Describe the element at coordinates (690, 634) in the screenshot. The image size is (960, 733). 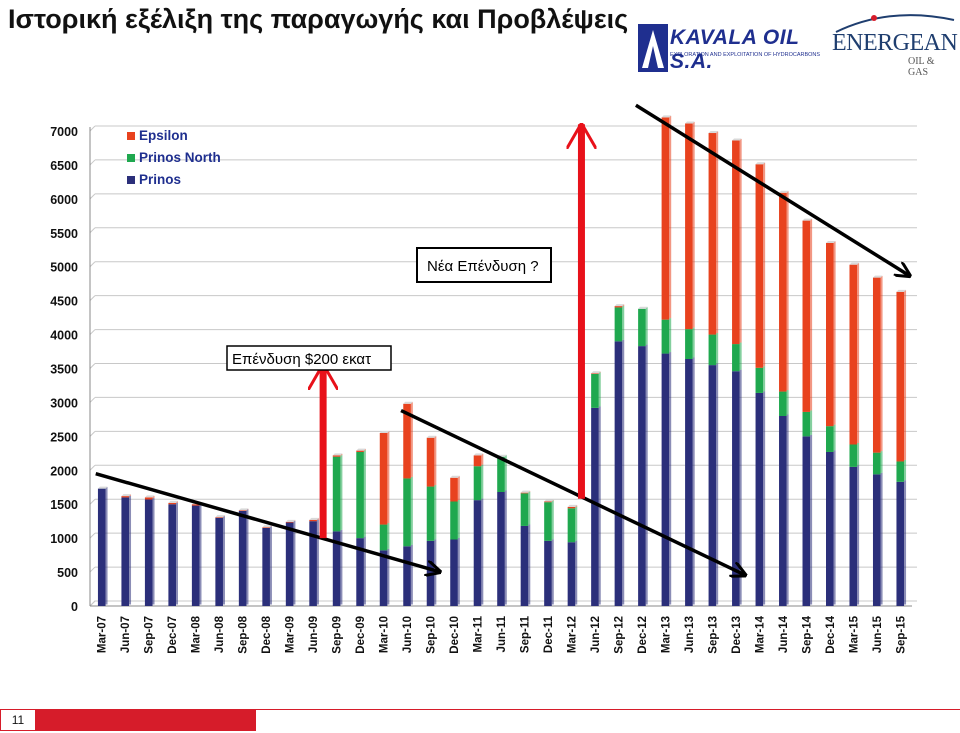
I see `x-tick-label: Jun-13` at that location.